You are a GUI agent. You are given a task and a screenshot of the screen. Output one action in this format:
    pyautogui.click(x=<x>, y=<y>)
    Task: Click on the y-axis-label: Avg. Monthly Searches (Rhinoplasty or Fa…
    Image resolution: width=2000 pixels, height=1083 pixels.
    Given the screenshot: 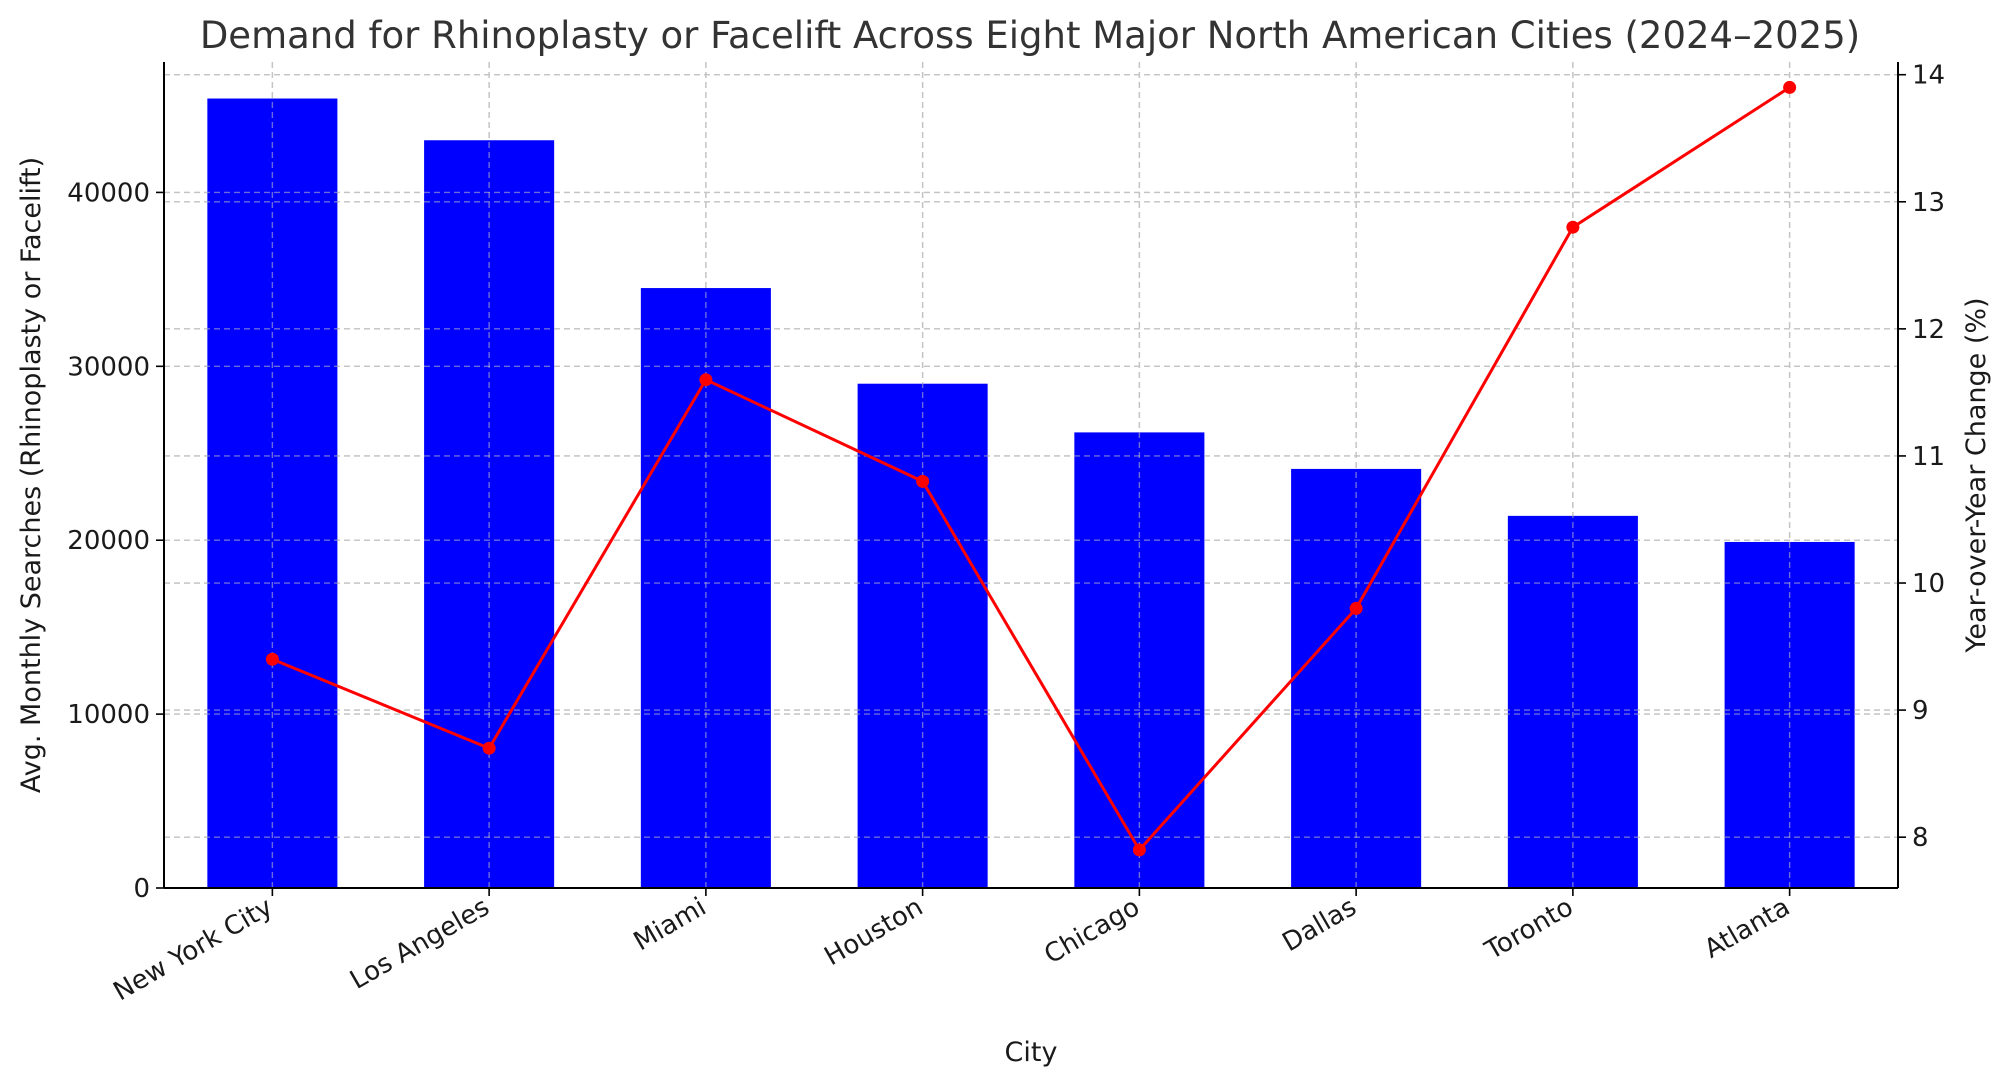 What is the action you would take?
    pyautogui.click(x=31, y=475)
    